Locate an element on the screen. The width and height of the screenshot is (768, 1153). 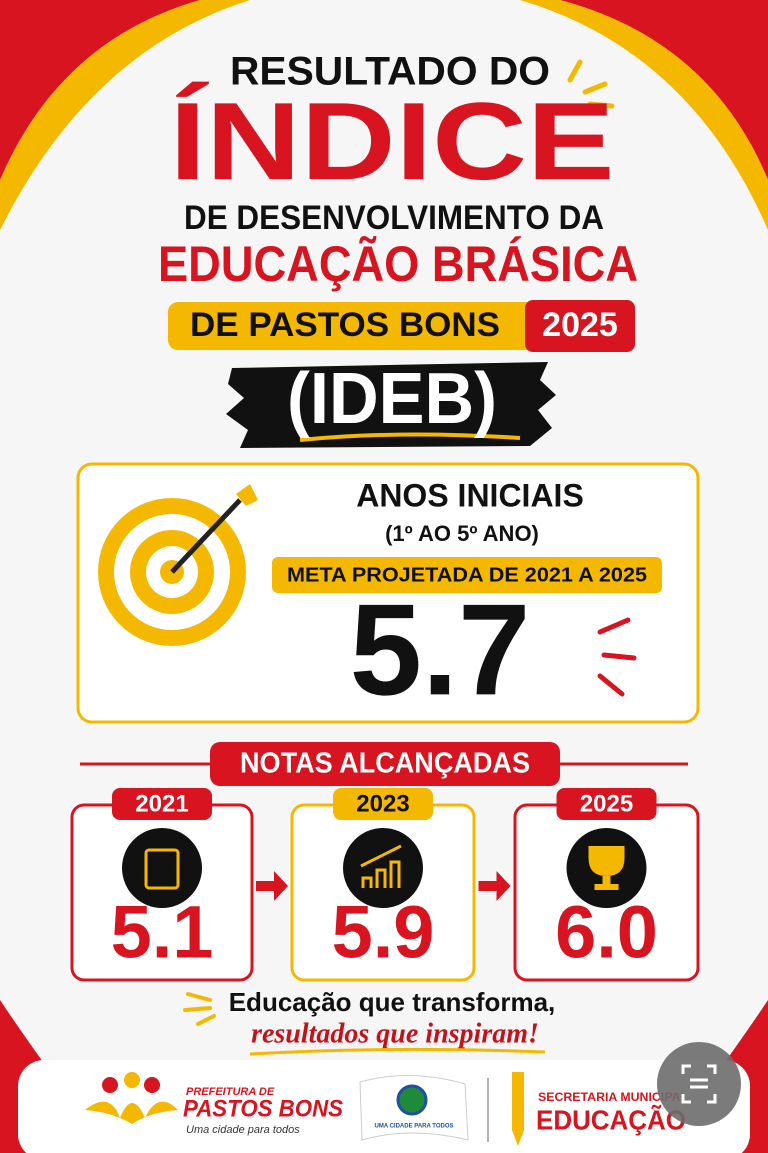
result-score: 5.9 is located at coordinates (383, 932).